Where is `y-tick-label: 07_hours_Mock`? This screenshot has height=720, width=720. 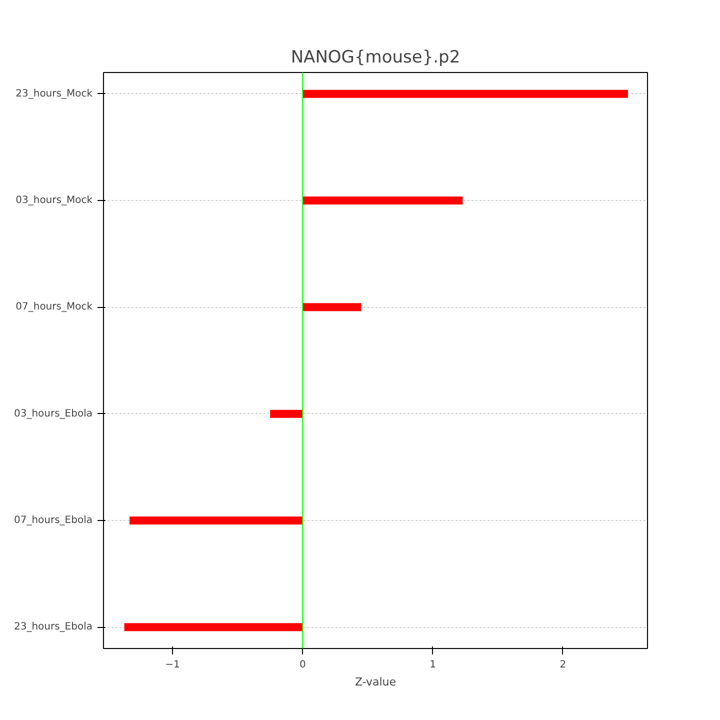
y-tick-label: 07_hours_Mock is located at coordinates (54, 307).